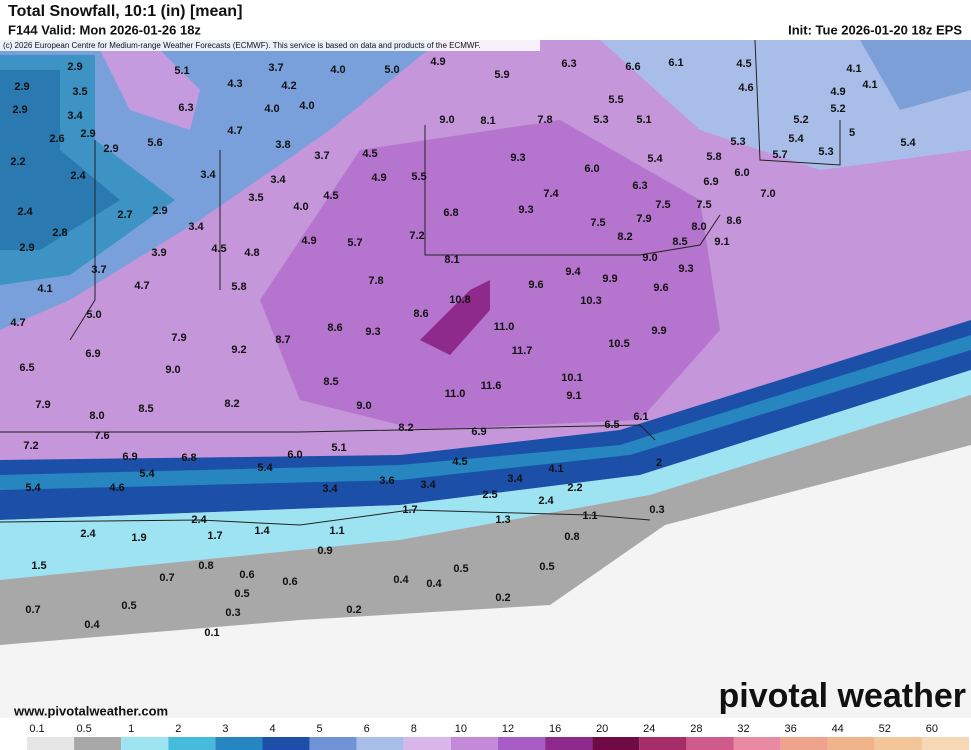 The width and height of the screenshot is (971, 750). I want to click on snow-amount-label: 5.2, so click(837, 109).